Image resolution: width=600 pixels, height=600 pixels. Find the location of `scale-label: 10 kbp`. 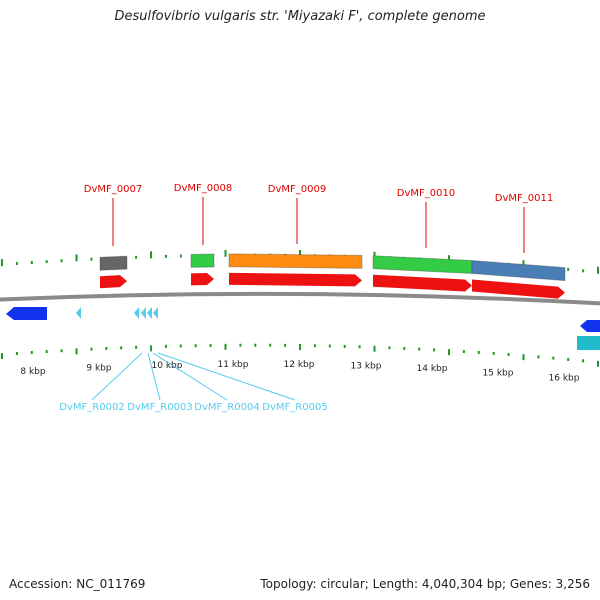

scale-label: 10 kbp is located at coordinates (167, 366).